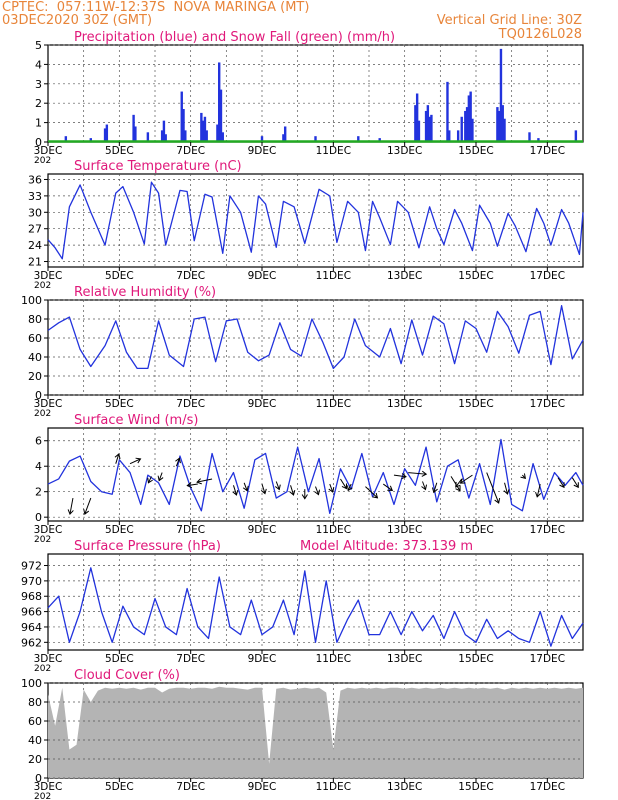 The height and width of the screenshot is (800, 618). Describe the element at coordinates (315, 607) in the screenshot. I see `series-line` at that location.